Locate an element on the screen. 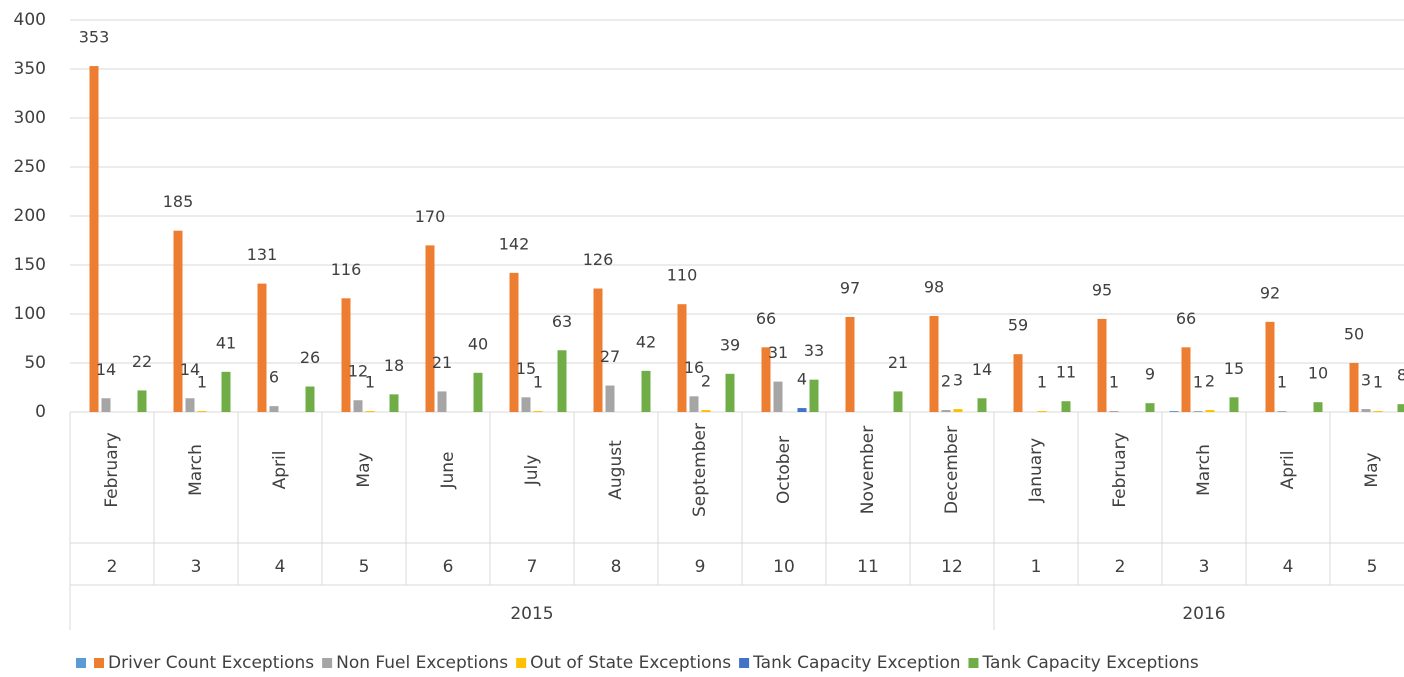  data-label: 31 is located at coordinates (778, 352).